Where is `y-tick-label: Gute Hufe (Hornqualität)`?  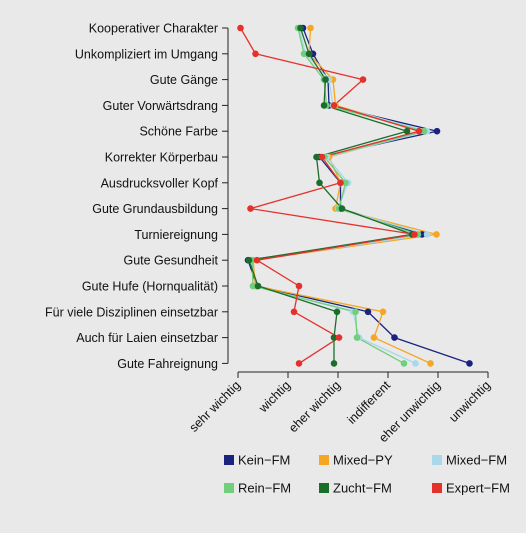 y-tick-label: Gute Hufe (Hornqualität) is located at coordinates (150, 287).